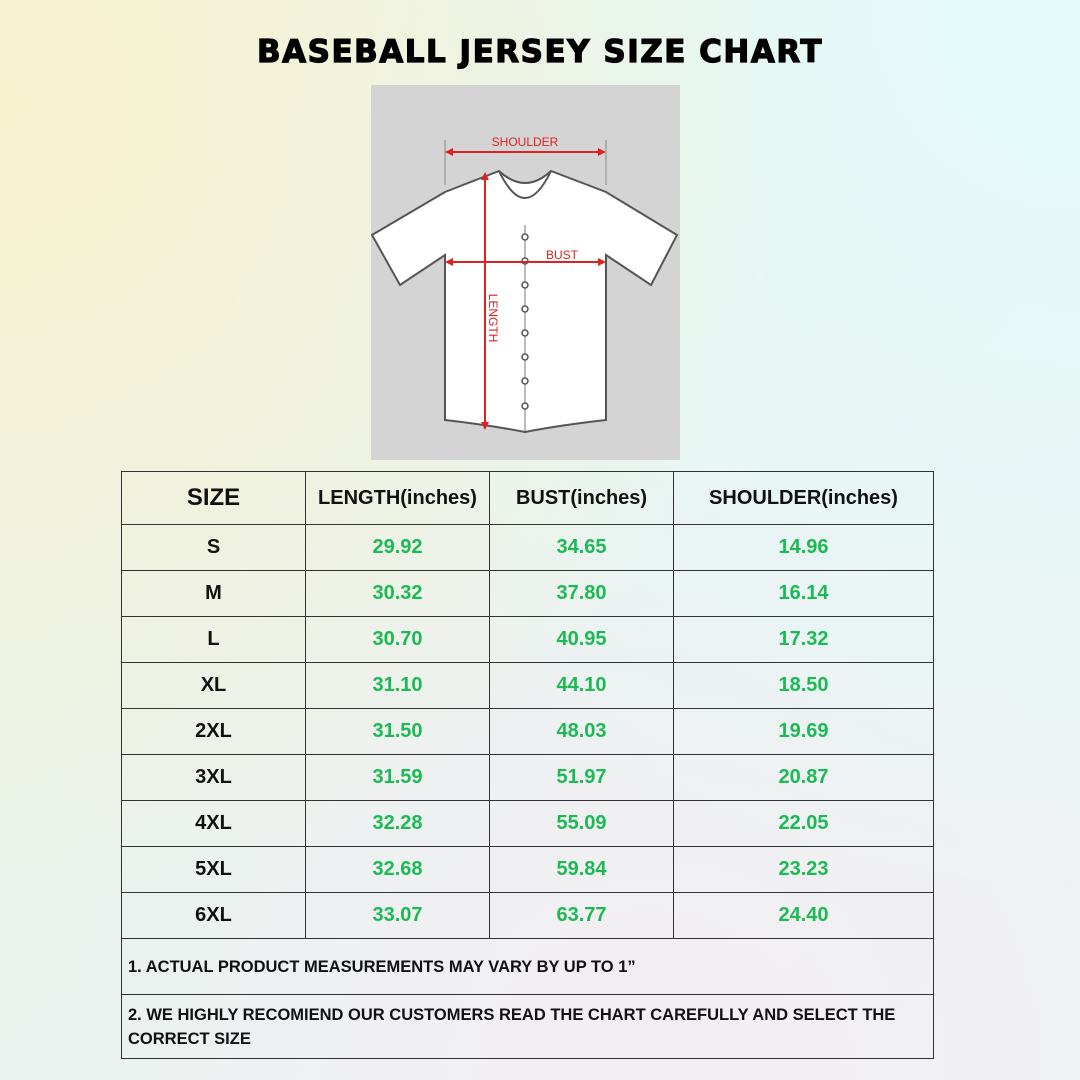 This screenshot has width=1080, height=1080. I want to click on measurement: 18.50, so click(803, 685).